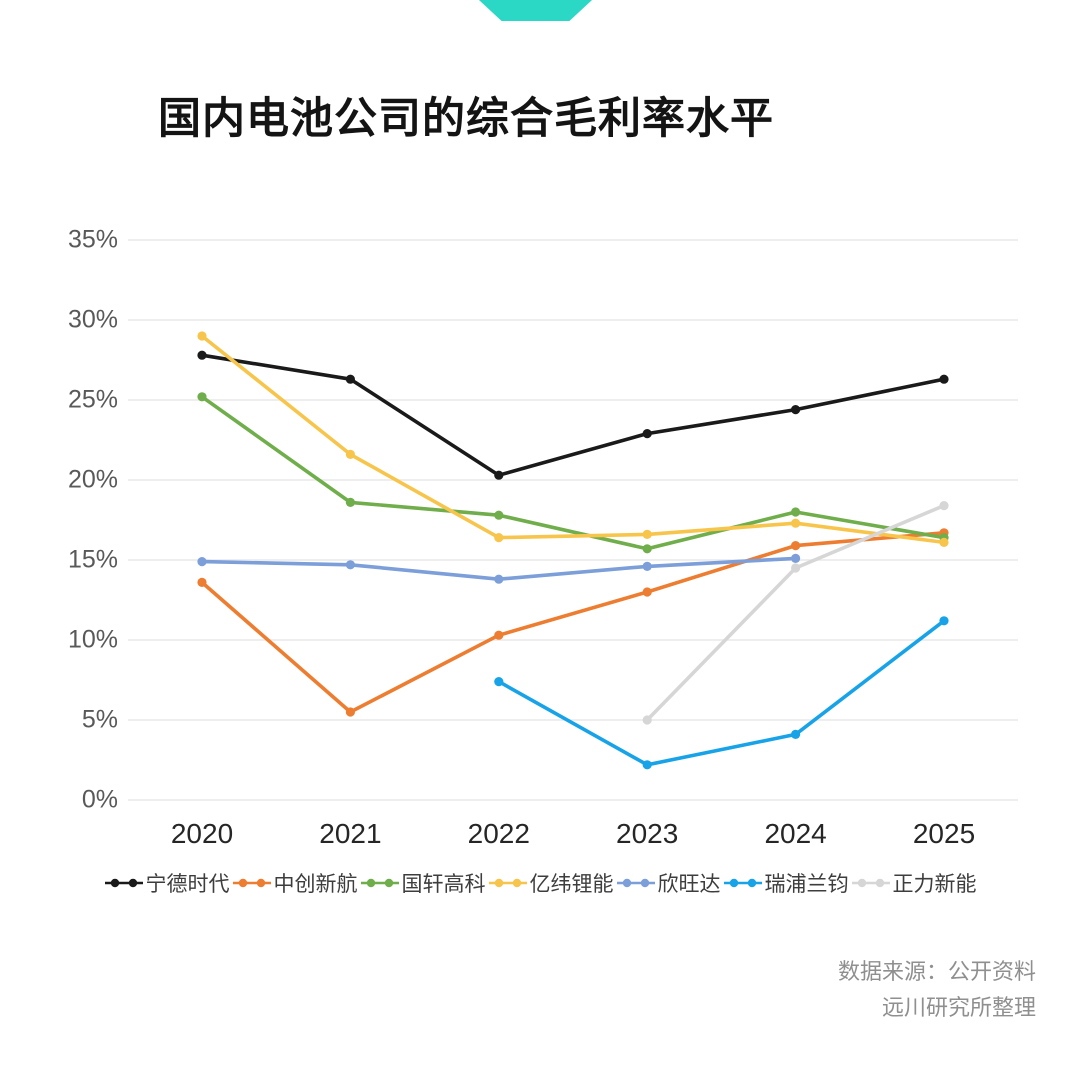 The width and height of the screenshot is (1080, 1065). I want to click on chart-legend: 宁德时代 中创新航 国轩高科 亿纬锂能 欣旺达 瑞浦兰钧 正力新能, so click(540, 883).